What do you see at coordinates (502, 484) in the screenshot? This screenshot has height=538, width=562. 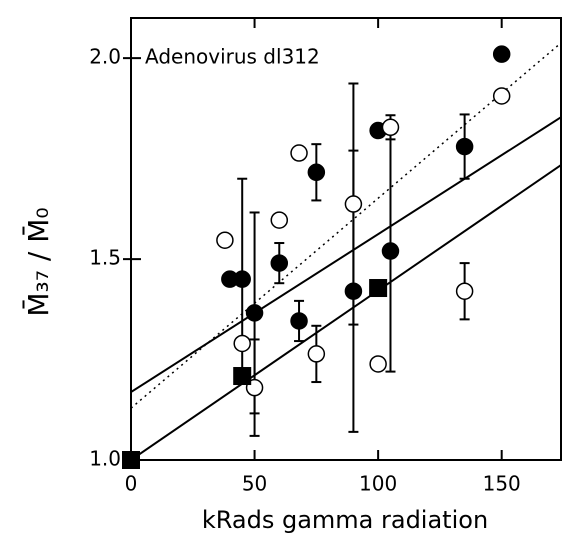 I see `x-tick-label: 150` at bounding box center [502, 484].